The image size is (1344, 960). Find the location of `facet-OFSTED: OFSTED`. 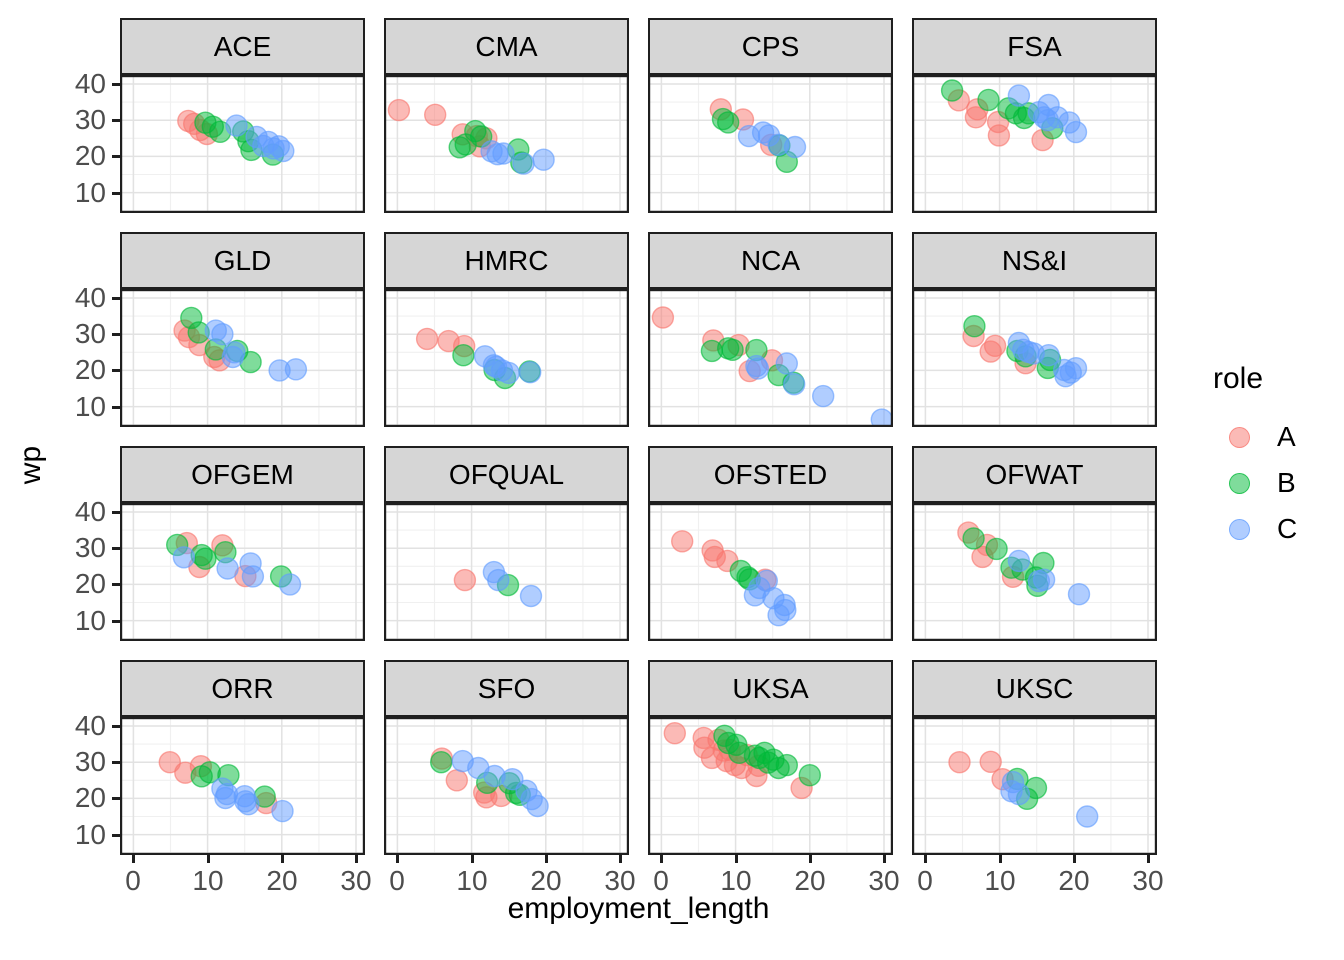

facet-OFSTED: OFSTED is located at coordinates (770, 543).